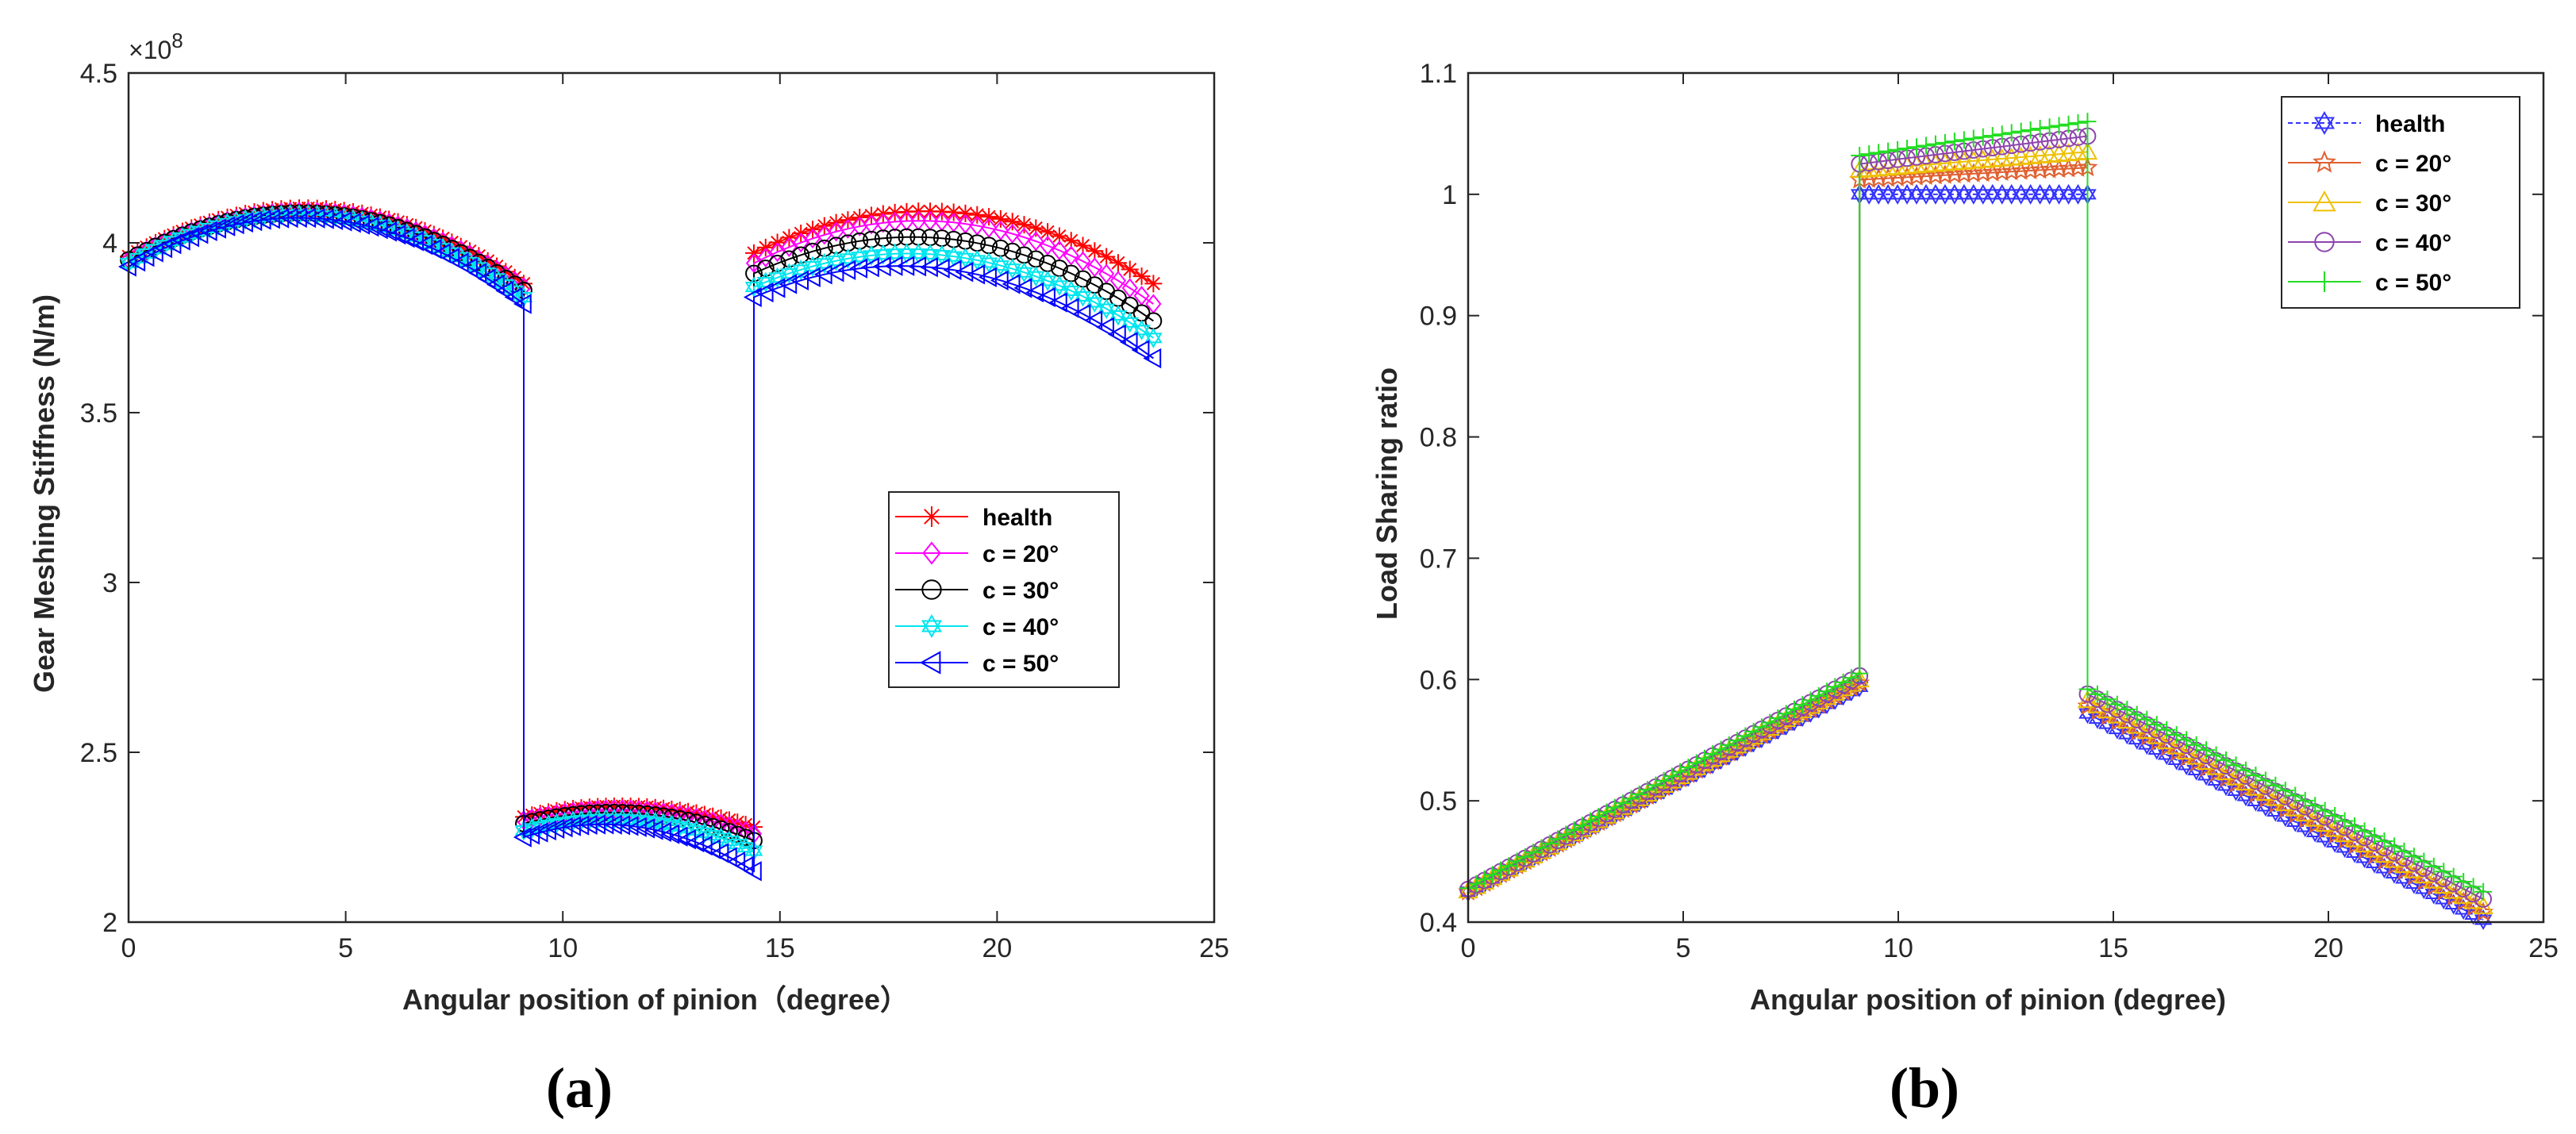 This screenshot has height=1134, width=2576. Describe the element at coordinates (931, 516) in the screenshot. I see `legend-marker` at that location.